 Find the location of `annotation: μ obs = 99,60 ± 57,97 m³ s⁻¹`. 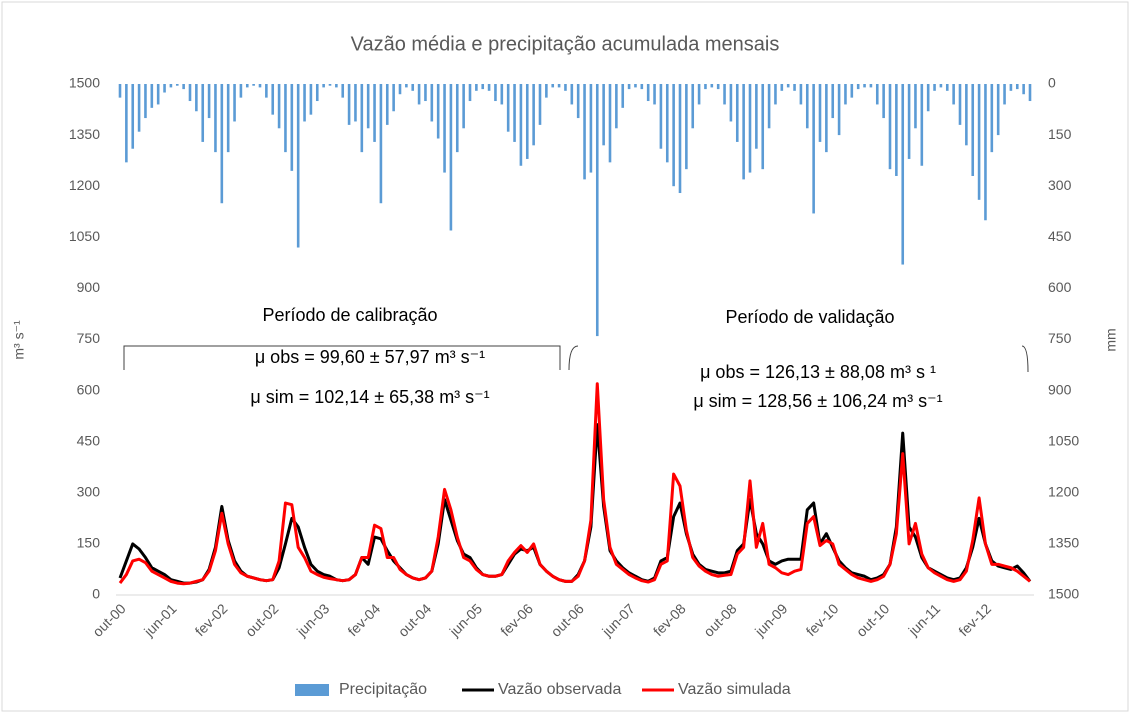

annotation: μ obs = 99,60 ± 57,97 m³ s⁻¹ is located at coordinates (370, 357).